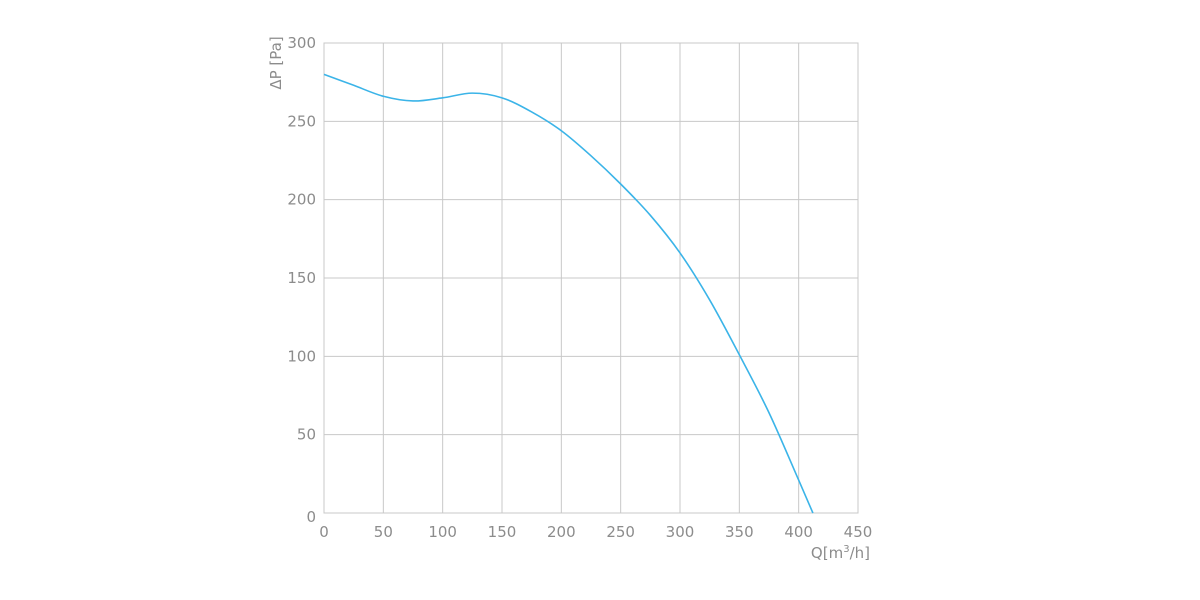 This screenshot has height=600, width=1200. What do you see at coordinates (858, 532) in the screenshot?
I see `x-tick-label: 450` at bounding box center [858, 532].